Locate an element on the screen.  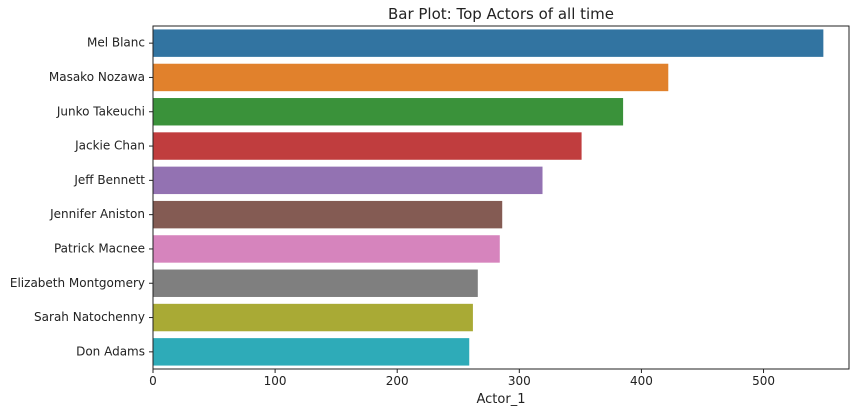
bar-masako-nozawa is located at coordinates (411, 77).